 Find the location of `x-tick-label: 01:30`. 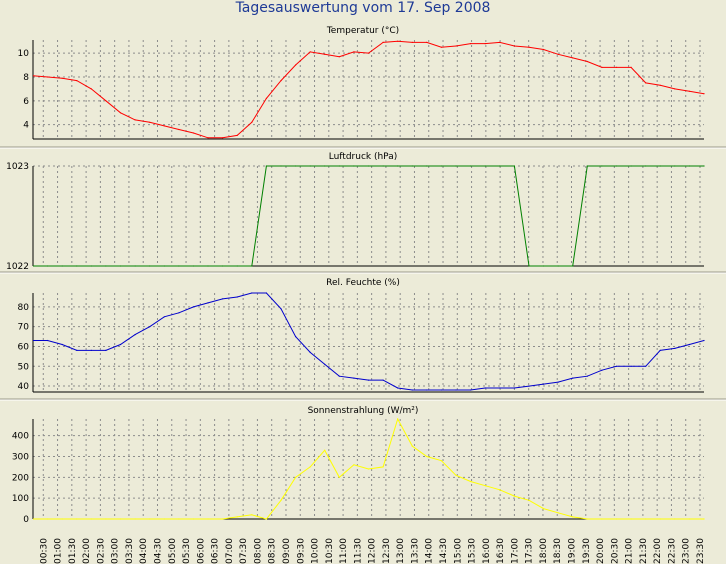

x-tick-label: 01:30 is located at coordinates (73, 551).